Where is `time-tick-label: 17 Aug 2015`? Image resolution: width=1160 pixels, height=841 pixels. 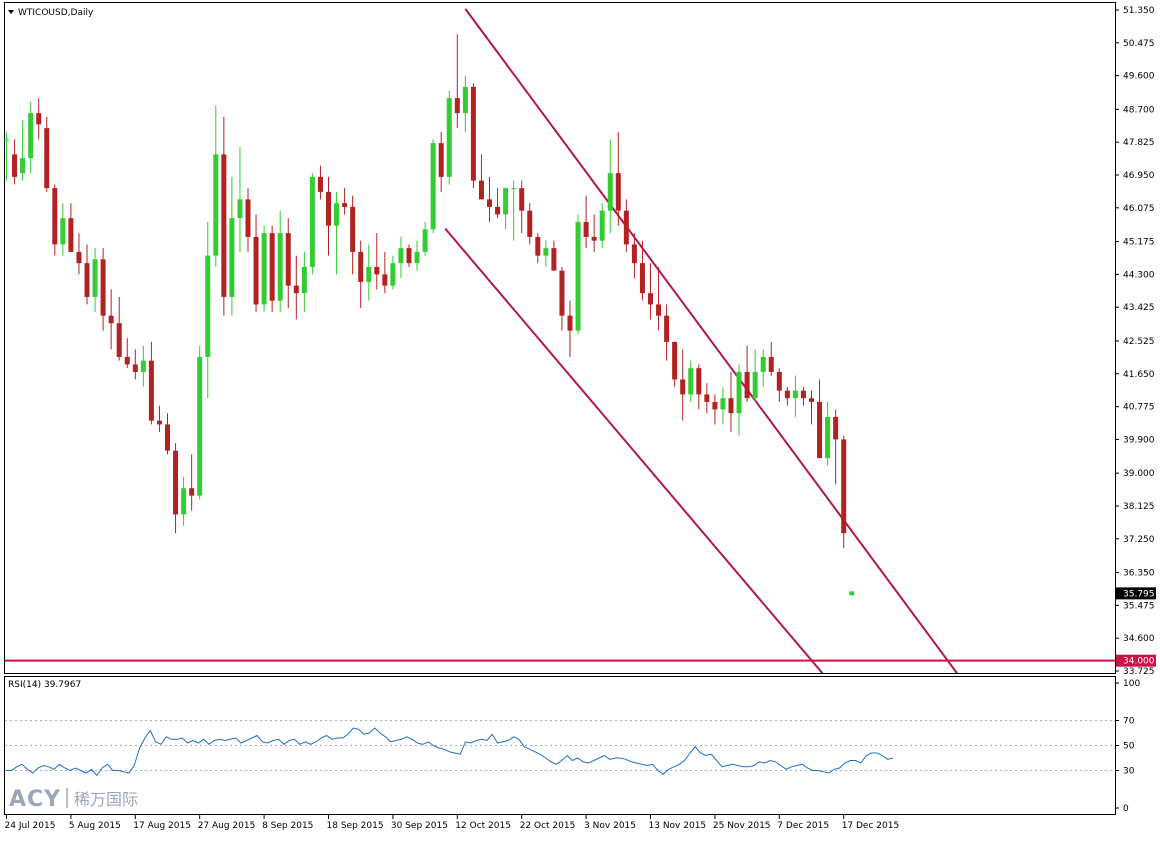 time-tick-label: 17 Aug 2015 is located at coordinates (162, 826).